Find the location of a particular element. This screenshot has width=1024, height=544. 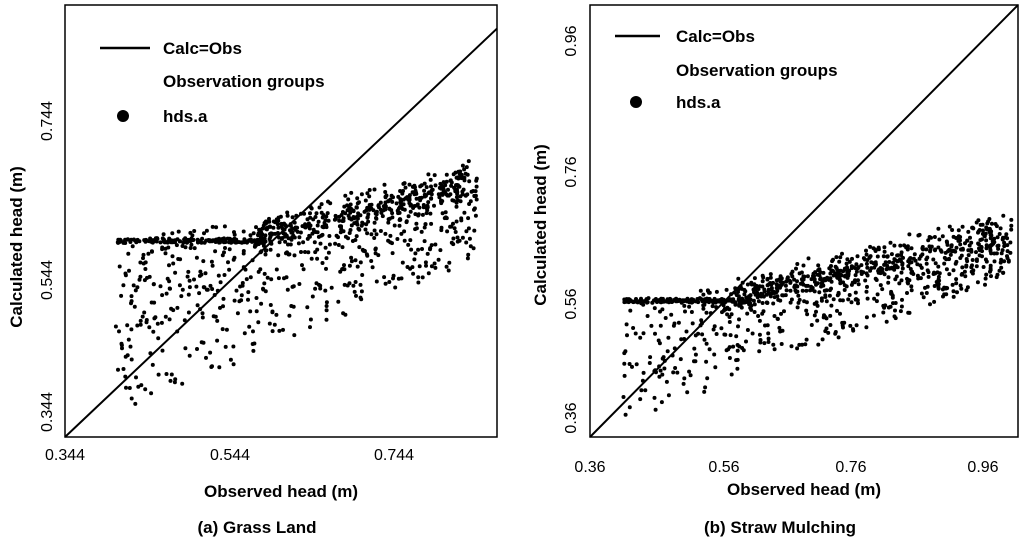

panel-caption: (b) Straw Mulching is located at coordinates (780, 527).